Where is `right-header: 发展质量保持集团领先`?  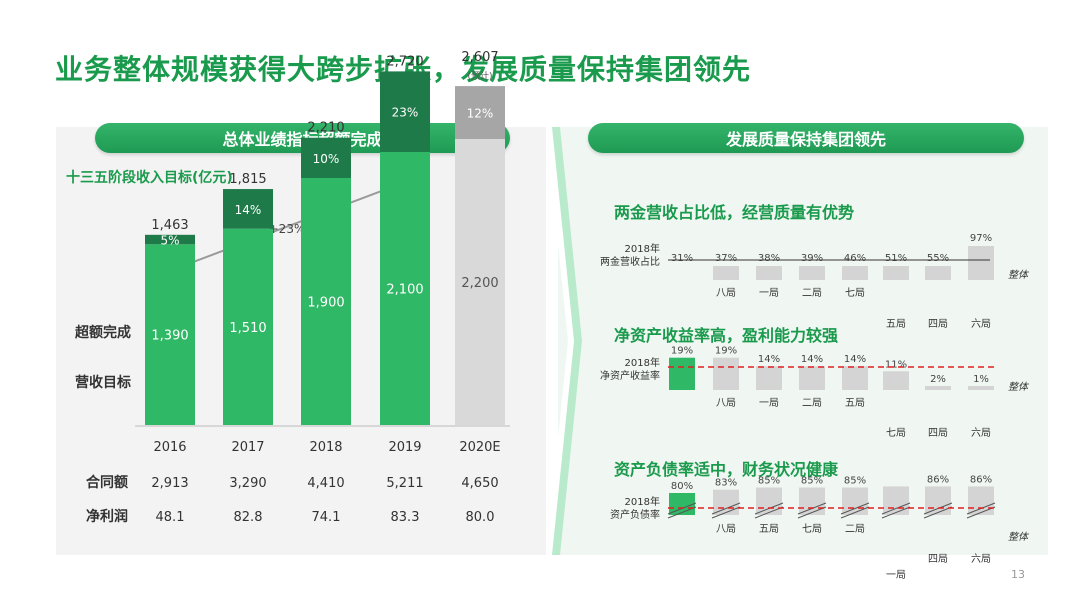
right-header: 发展质量保持集团领先 is located at coordinates (806, 138).